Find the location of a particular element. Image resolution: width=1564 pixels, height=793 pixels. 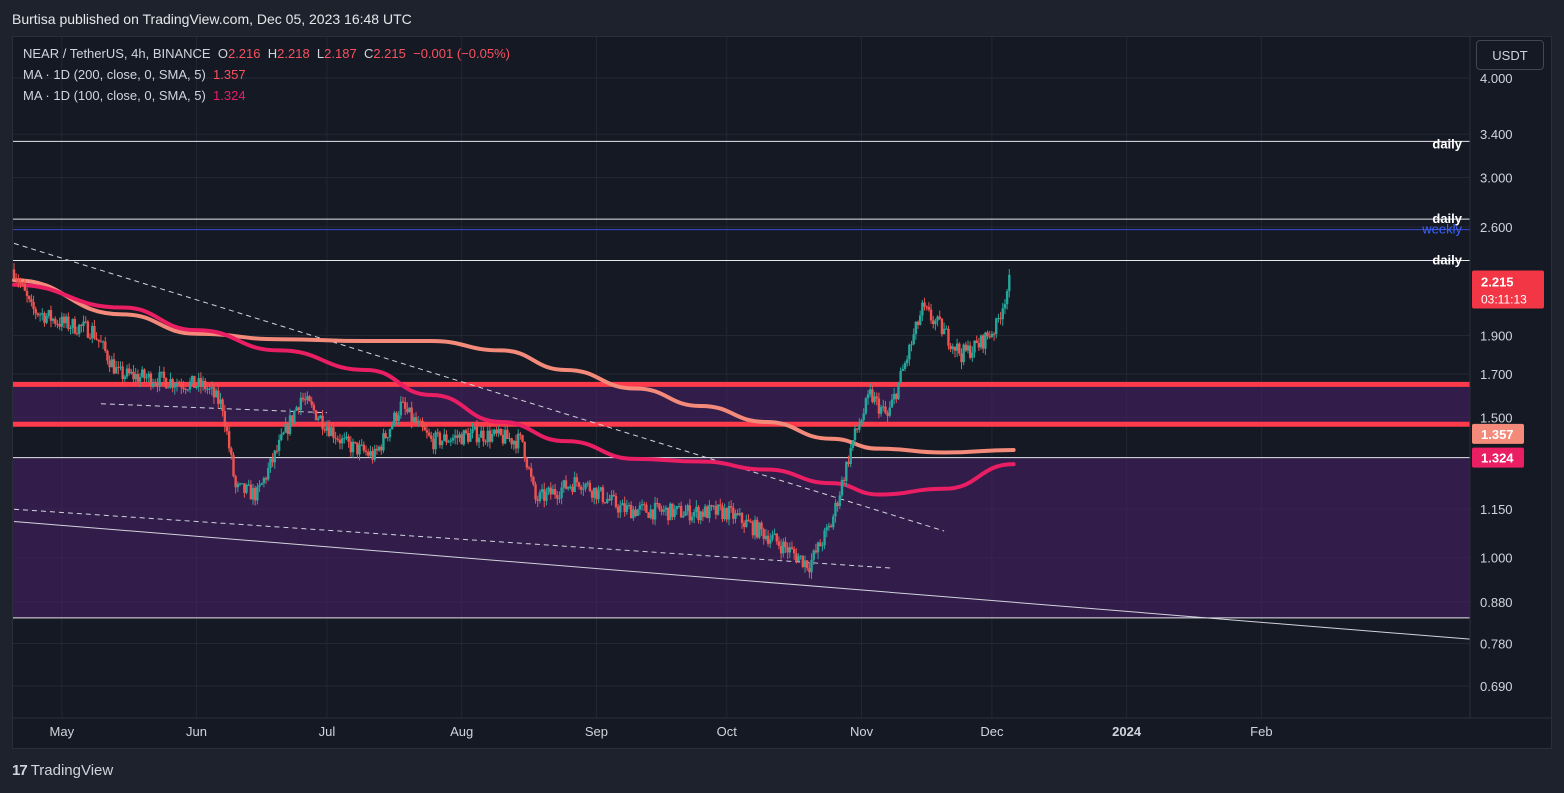

legend-ma200: MA · 1D (200, close, 0, SMA, 5) 1.357 is located at coordinates (134, 74).